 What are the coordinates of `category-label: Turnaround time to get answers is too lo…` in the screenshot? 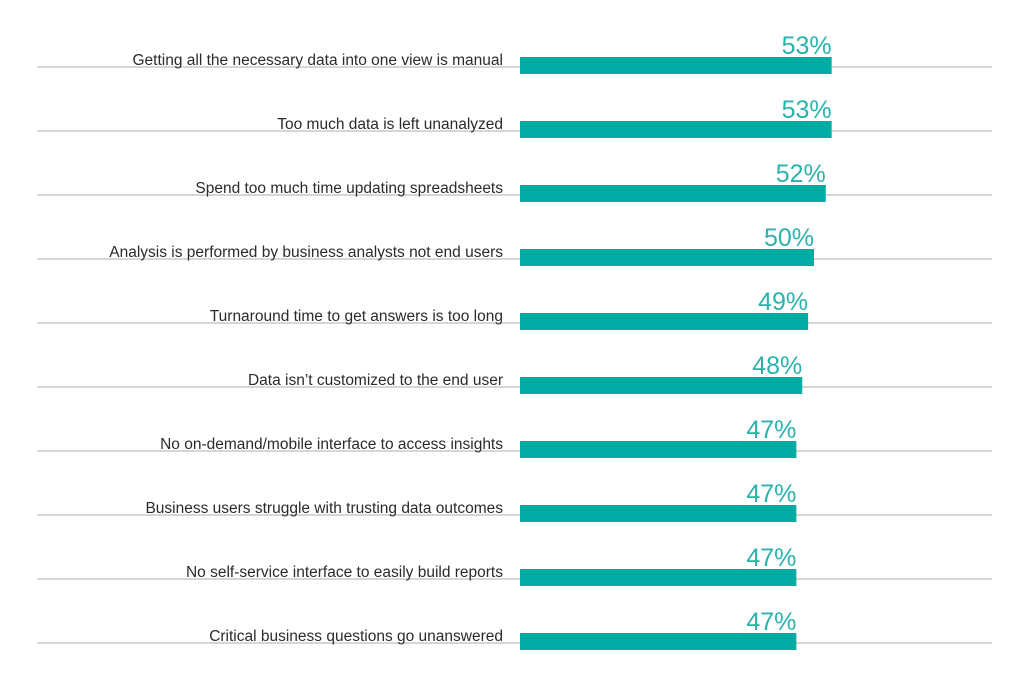 It's located at (356, 316).